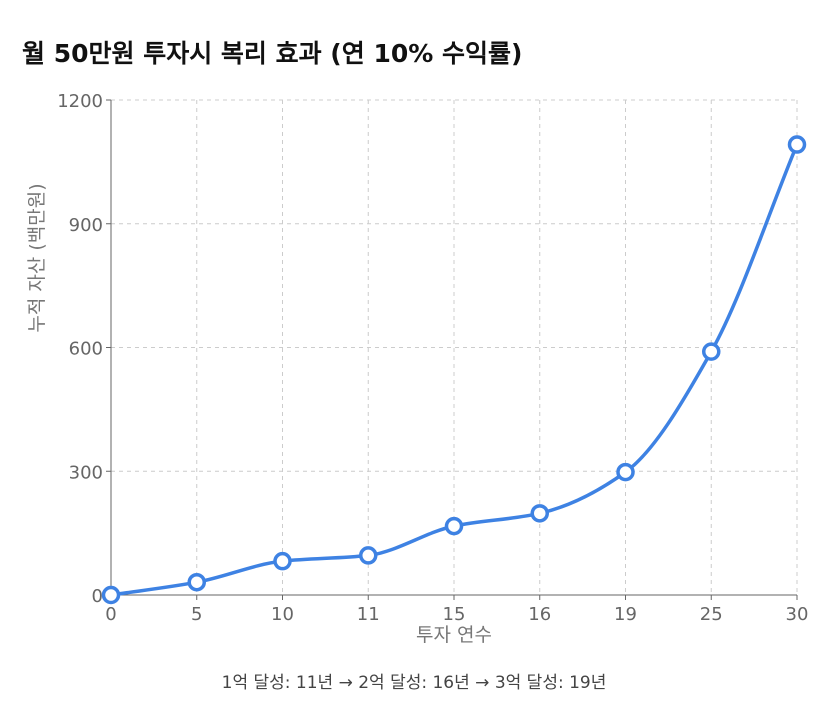 Image resolution: width=828 pixels, height=711 pixels. What do you see at coordinates (86, 225) in the screenshot?
I see `y-tick-label: 900` at bounding box center [86, 225].